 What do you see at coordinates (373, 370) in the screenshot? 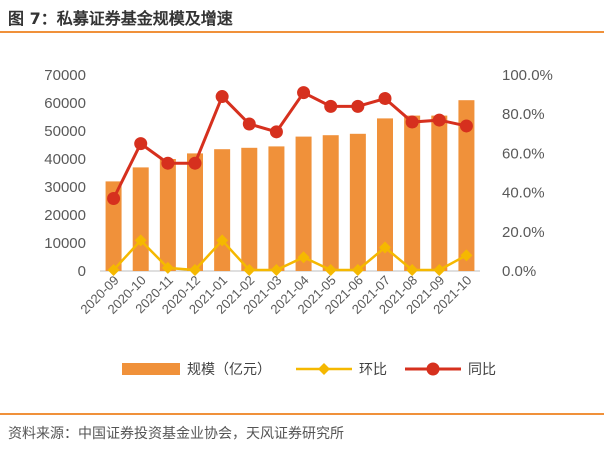
I see `legend-mom-label: 环比` at bounding box center [373, 370].